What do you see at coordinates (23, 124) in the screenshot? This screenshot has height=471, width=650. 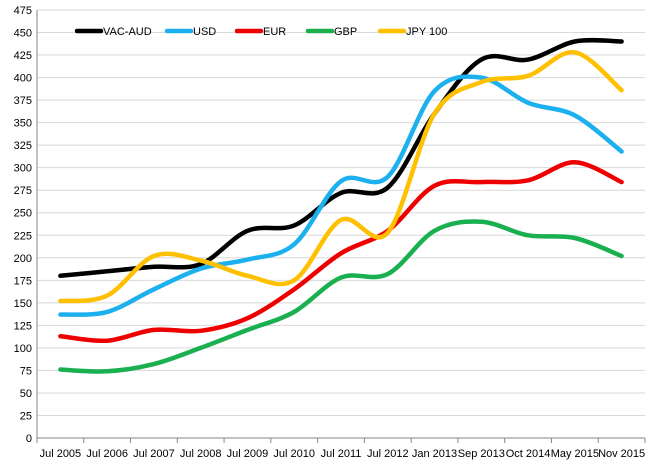 I see `y-tick-label: 350` at bounding box center [23, 124].